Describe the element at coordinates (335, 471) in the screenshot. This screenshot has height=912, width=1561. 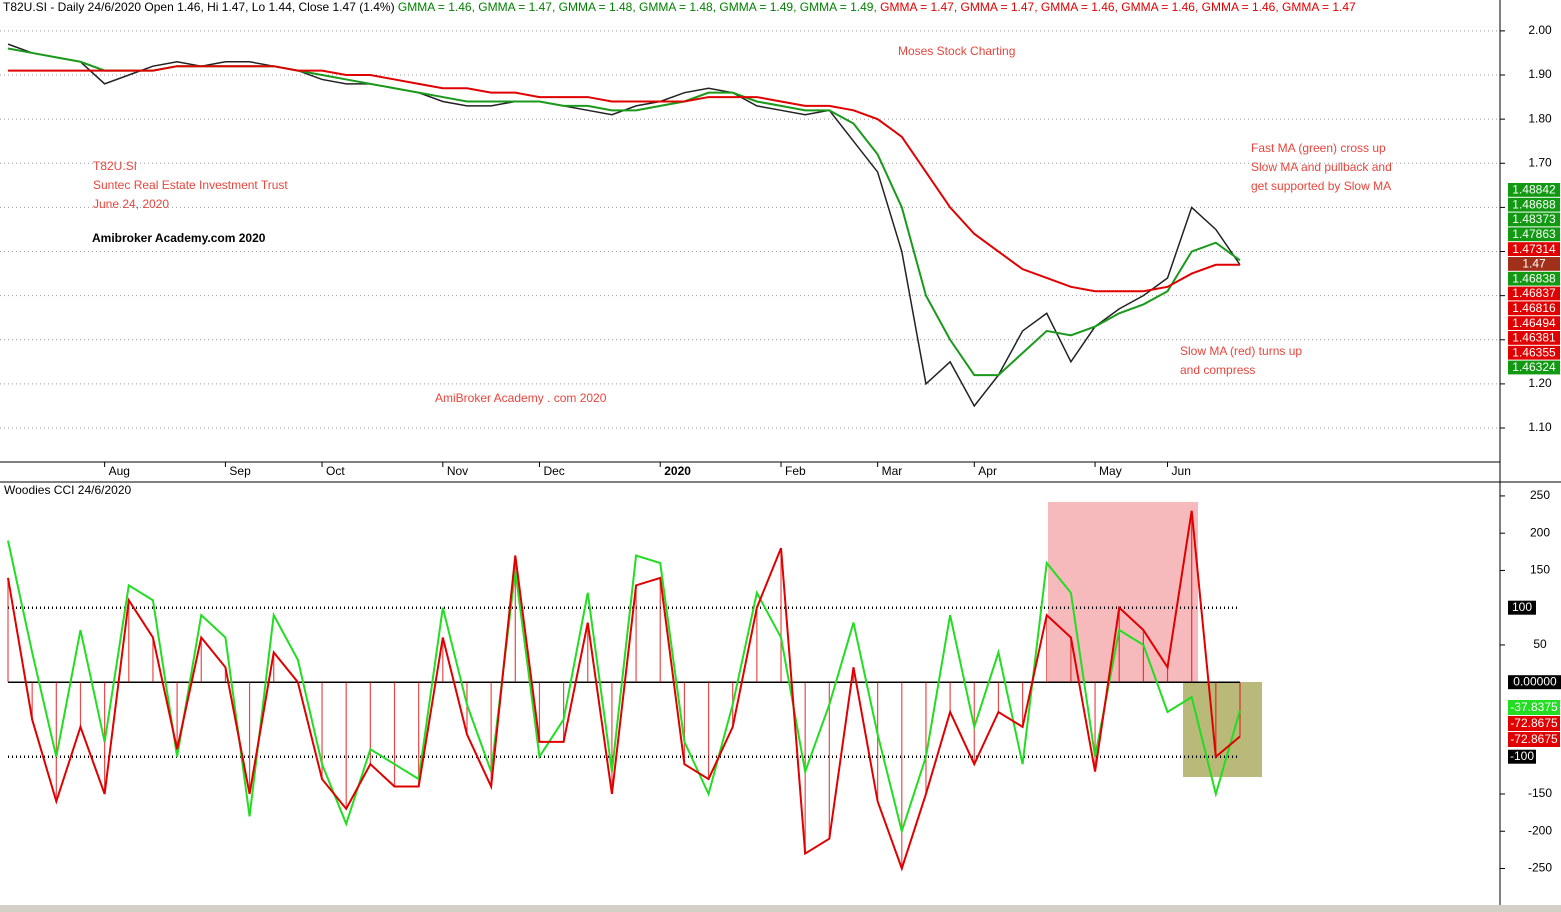
I see `x-tick-label: Oct` at that location.